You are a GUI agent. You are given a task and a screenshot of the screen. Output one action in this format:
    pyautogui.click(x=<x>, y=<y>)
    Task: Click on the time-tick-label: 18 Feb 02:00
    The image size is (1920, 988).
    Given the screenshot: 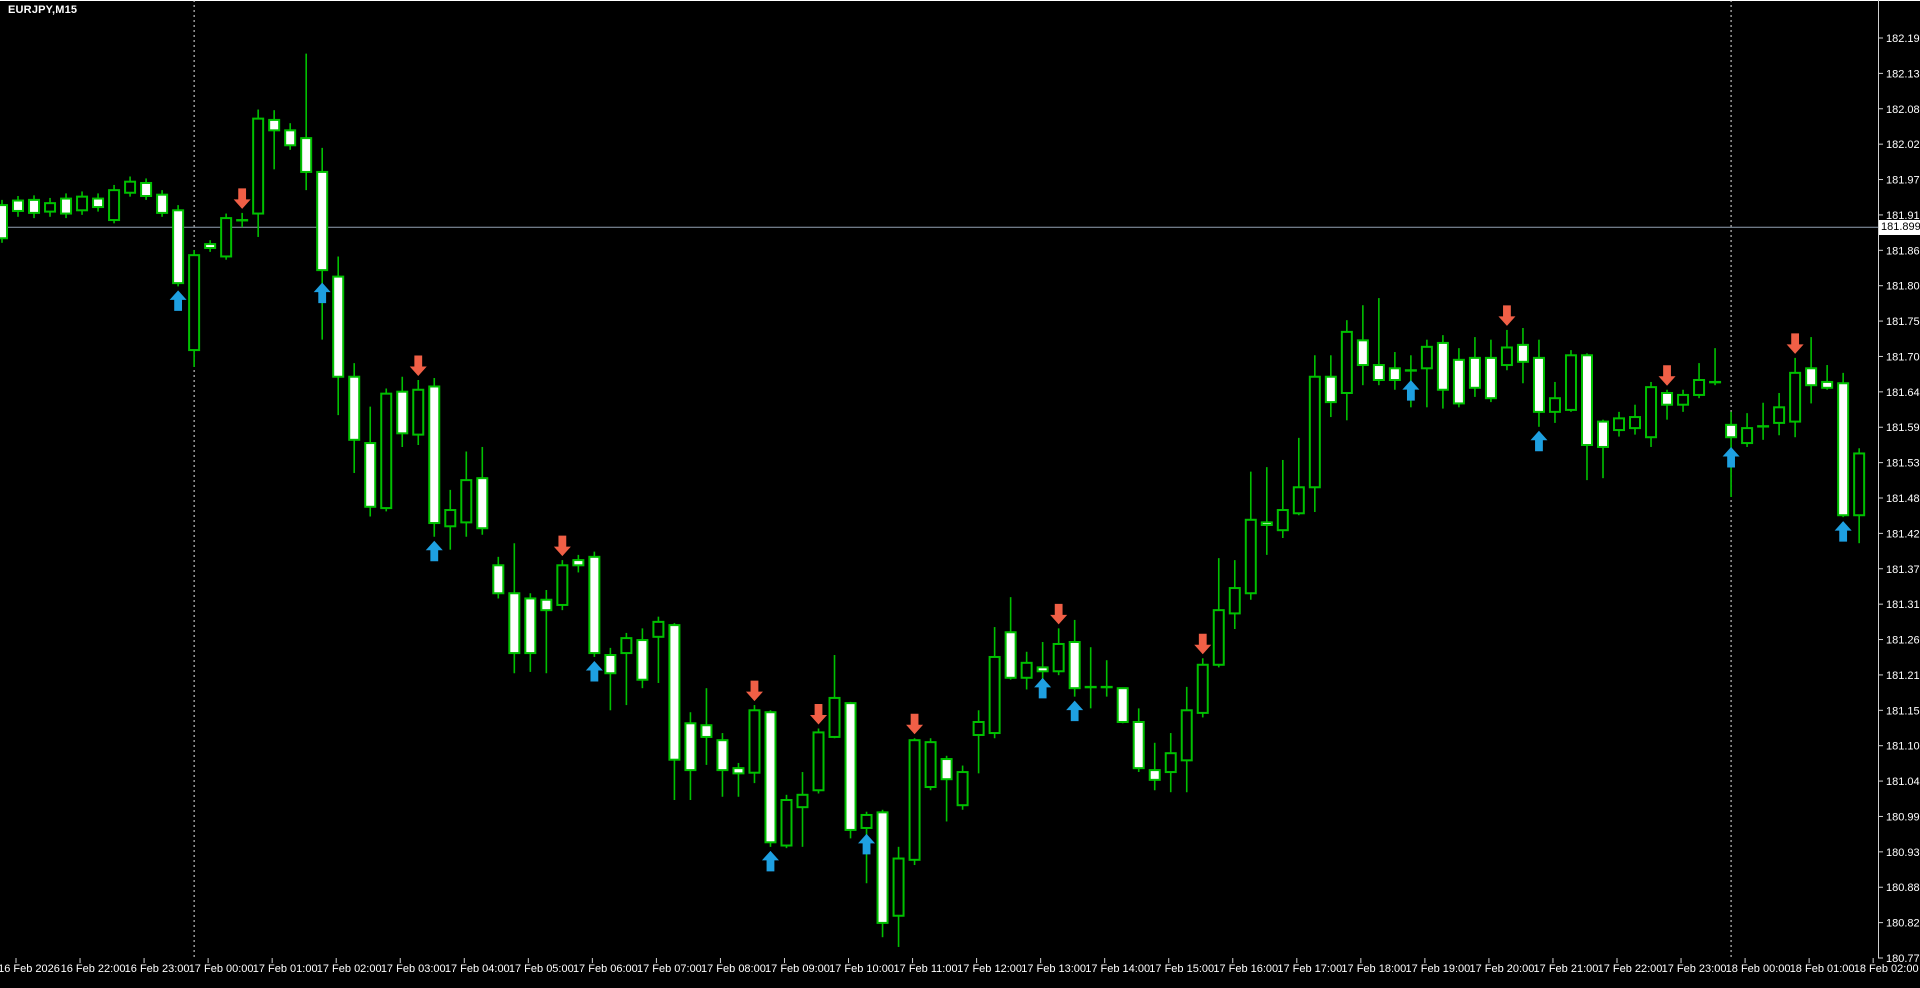 What is the action you would take?
    pyautogui.click(x=1886, y=969)
    